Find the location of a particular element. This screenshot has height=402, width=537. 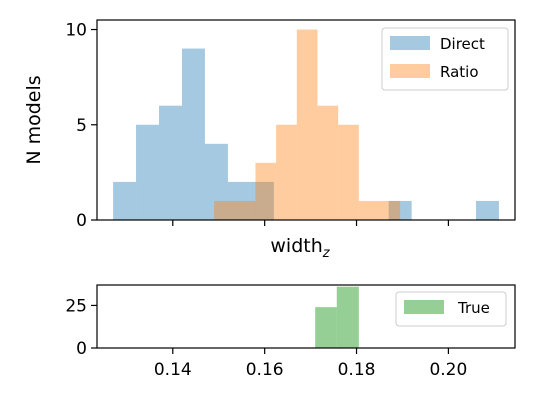

bottom-bars is located at coordinates (337, 317).